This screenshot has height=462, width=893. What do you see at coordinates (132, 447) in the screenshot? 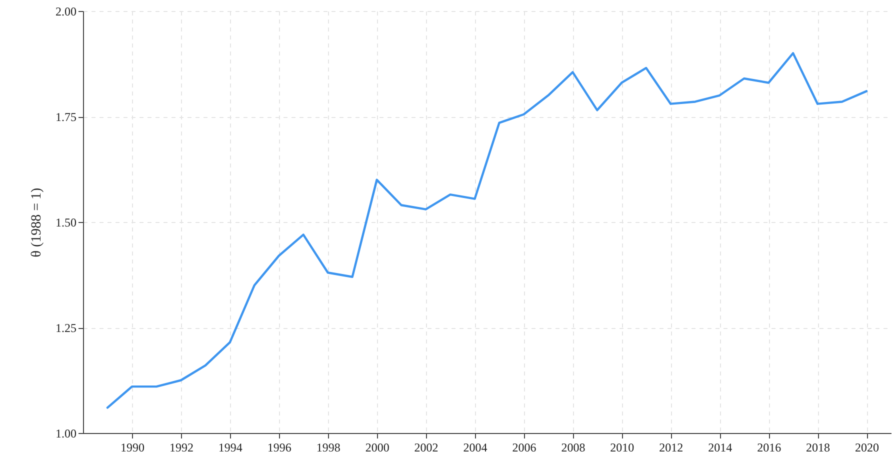
I see `x-tick-label: 1990` at bounding box center [132, 447].